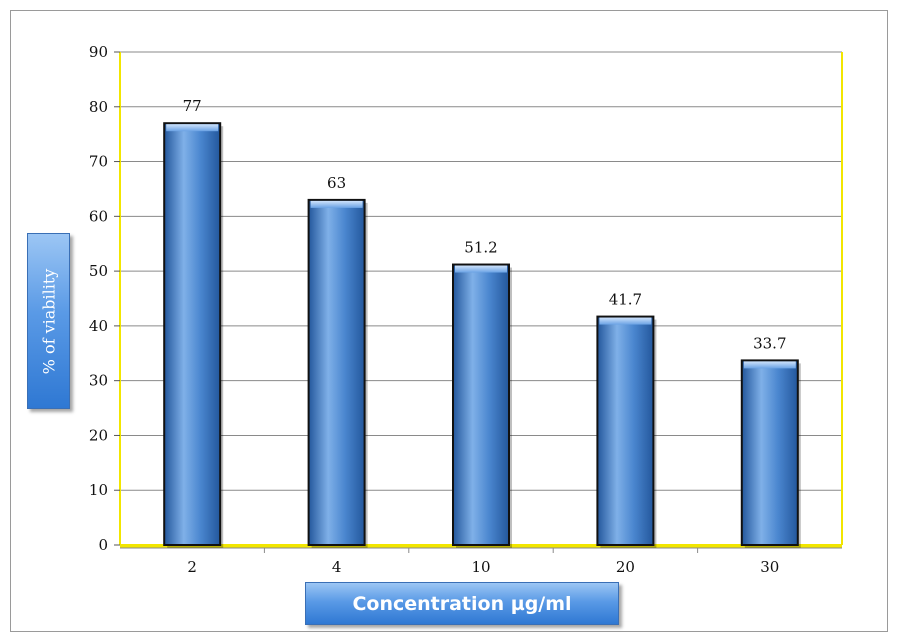 Image resolution: width=899 pixels, height=637 pixels. What do you see at coordinates (98, 271) in the screenshot?
I see `y-tick-label: 50` at bounding box center [98, 271].